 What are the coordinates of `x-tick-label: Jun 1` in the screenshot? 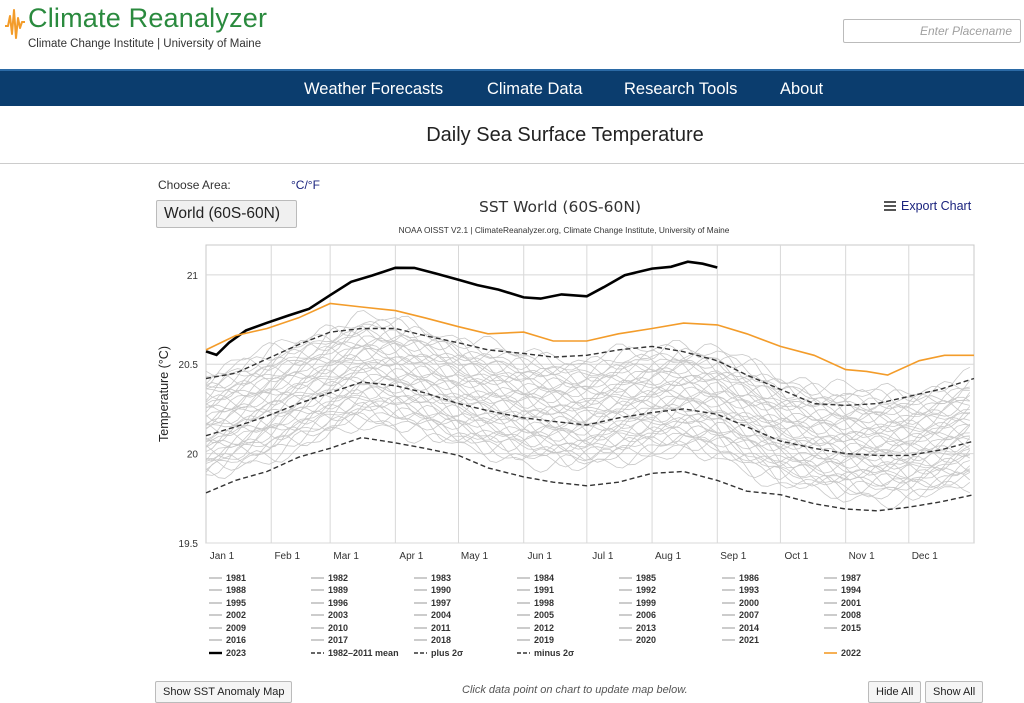 It's located at (539, 556).